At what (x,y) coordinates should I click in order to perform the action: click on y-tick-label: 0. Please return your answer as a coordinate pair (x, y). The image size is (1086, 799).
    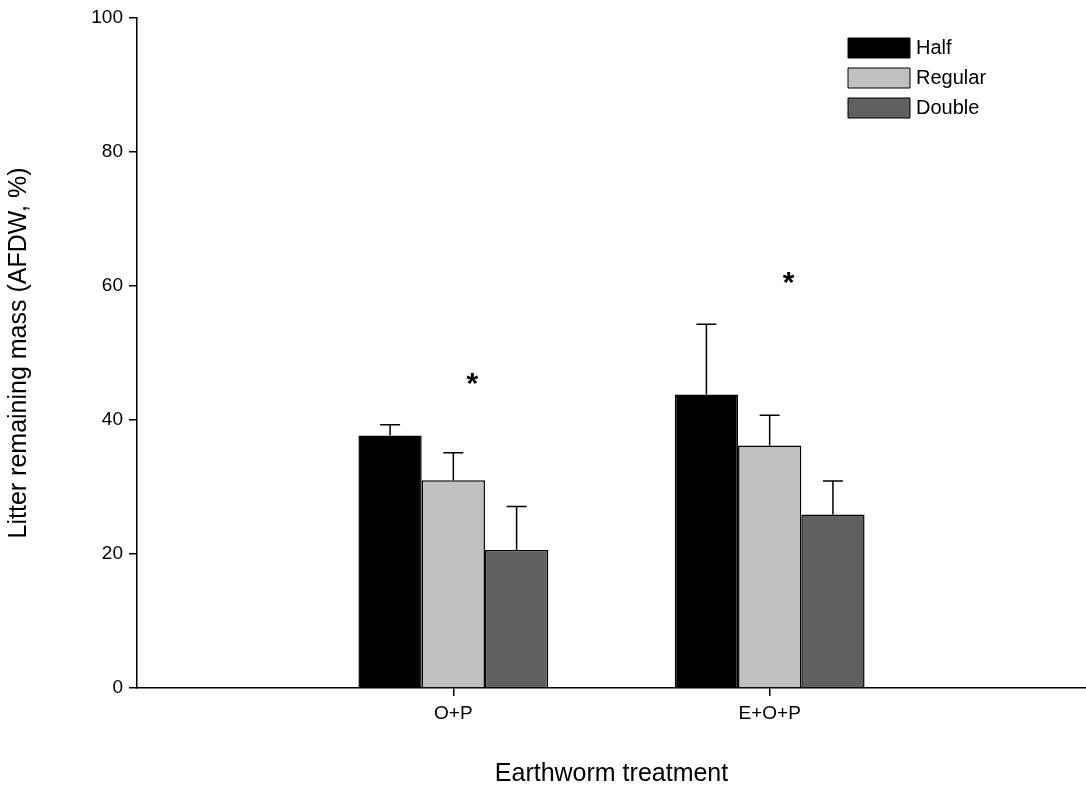
    Looking at the image, I should click on (117, 687).